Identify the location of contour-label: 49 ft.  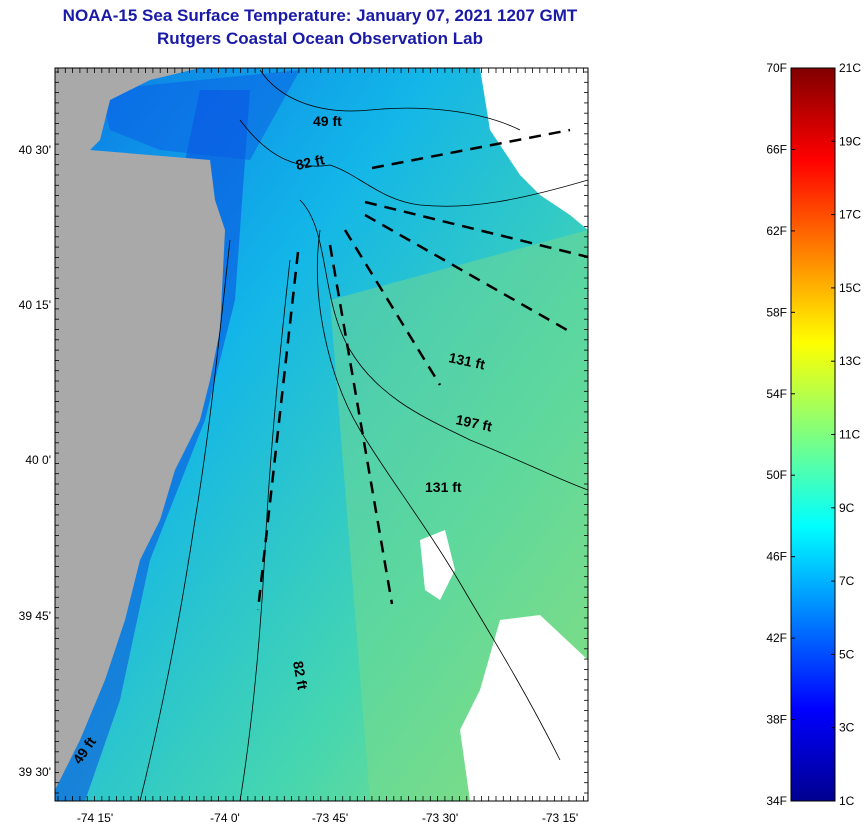
(327, 121).